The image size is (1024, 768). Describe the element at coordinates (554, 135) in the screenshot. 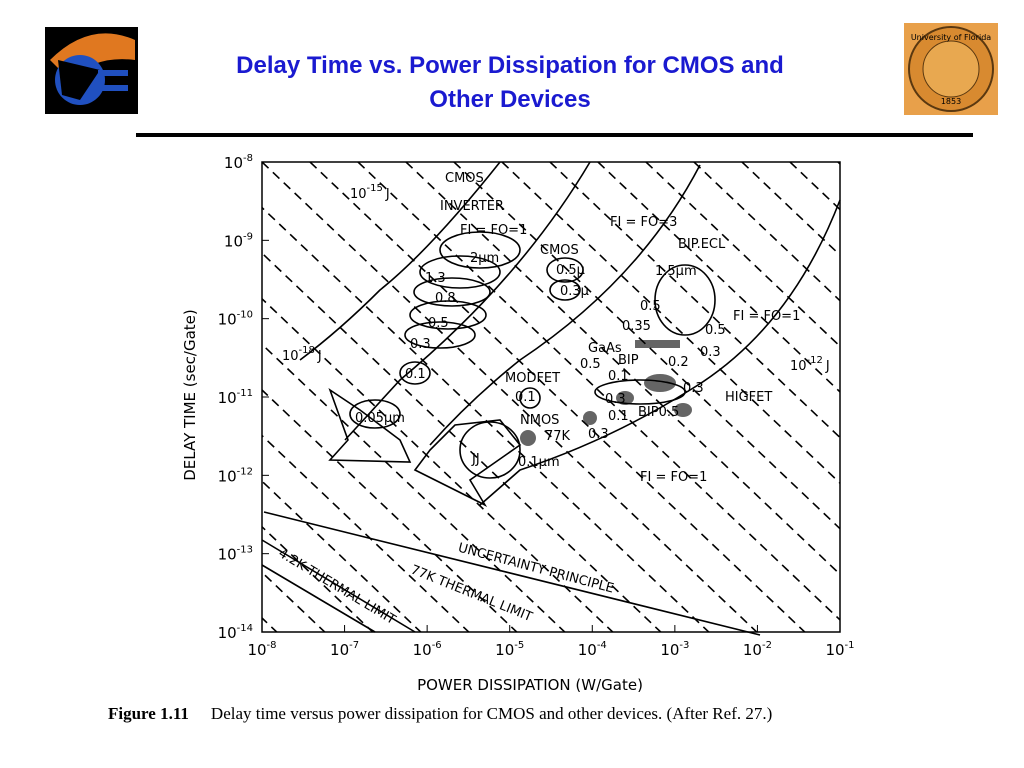

I see `rule` at that location.